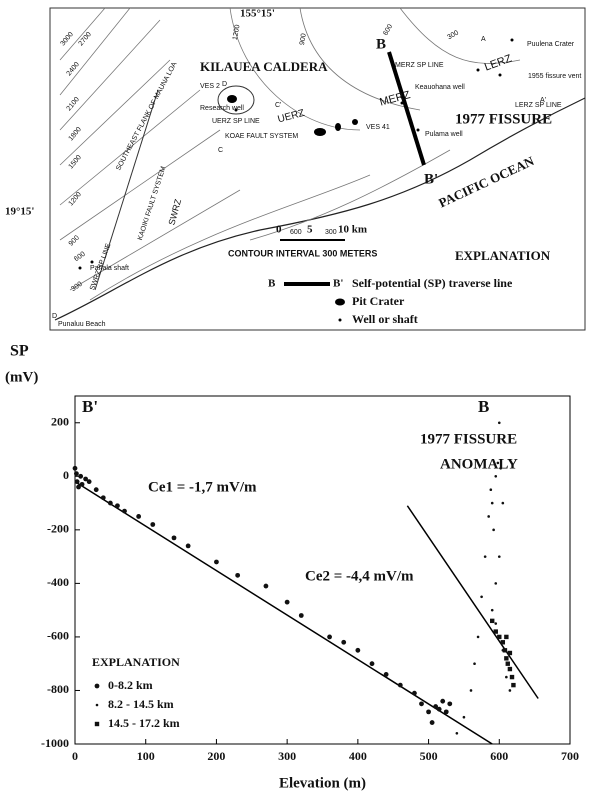 The height and width of the screenshot is (796, 592). I want to click on letter: C, so click(220, 150).